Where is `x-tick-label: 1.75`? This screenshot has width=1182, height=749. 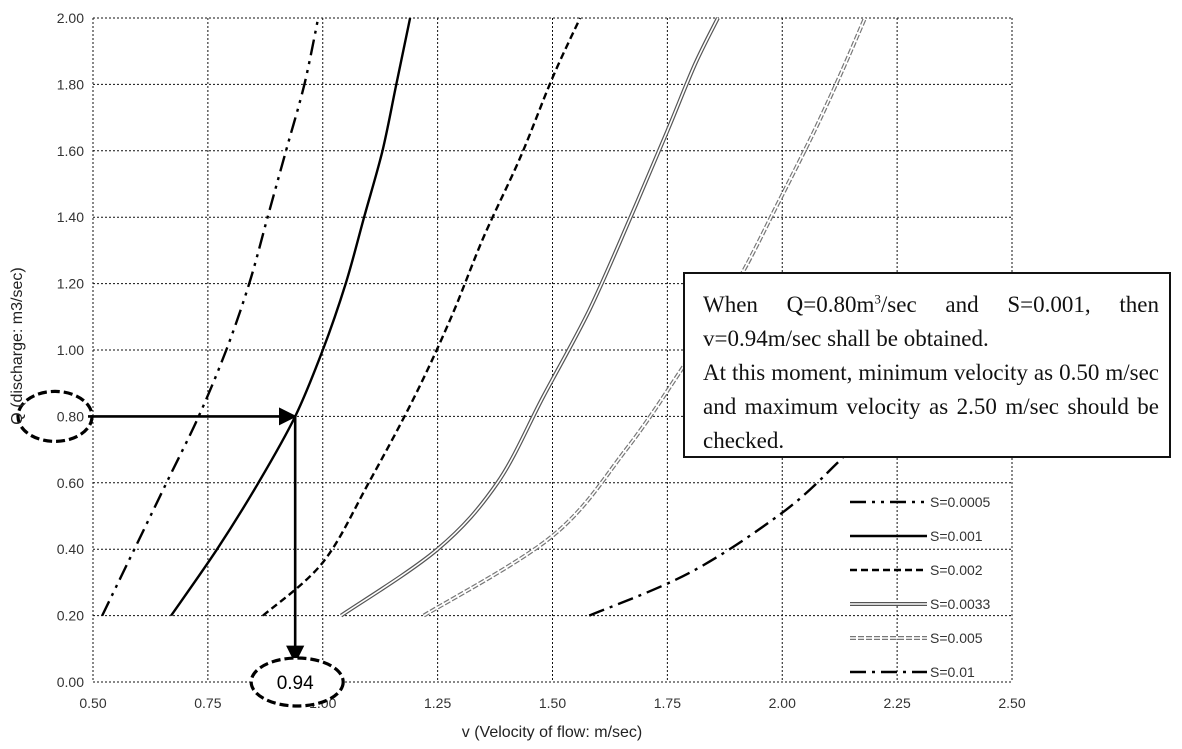
x-tick-label: 1.75 is located at coordinates (667, 703).